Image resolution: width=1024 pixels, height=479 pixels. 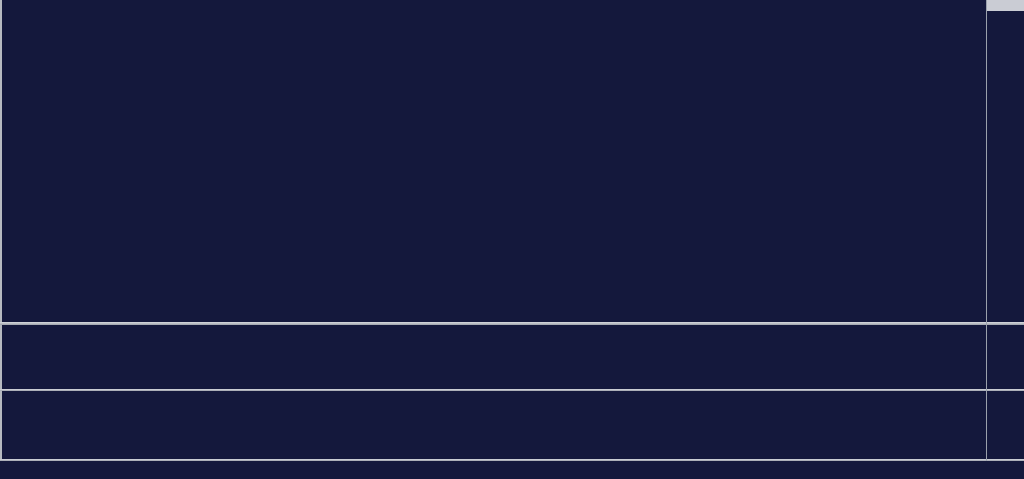 What do you see at coordinates (1005, 5) in the screenshot?
I see `current-price-box` at bounding box center [1005, 5].